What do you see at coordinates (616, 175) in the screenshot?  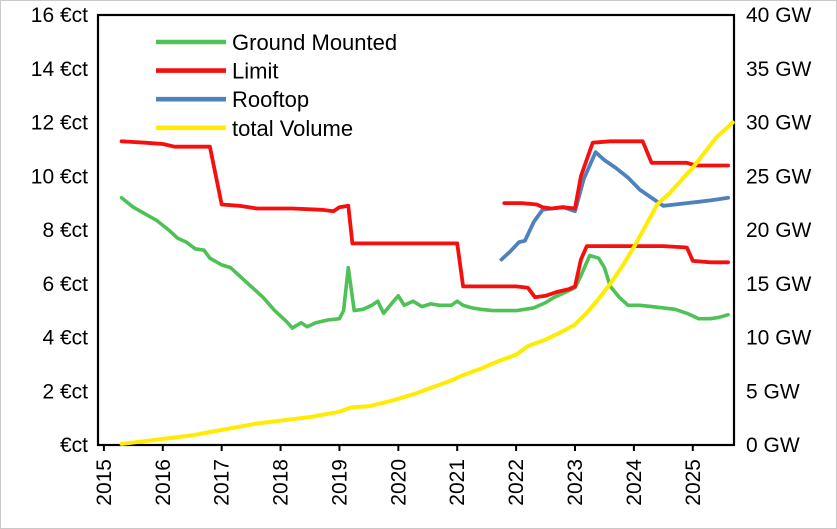 I see `series-limit-rooftop` at bounding box center [616, 175].